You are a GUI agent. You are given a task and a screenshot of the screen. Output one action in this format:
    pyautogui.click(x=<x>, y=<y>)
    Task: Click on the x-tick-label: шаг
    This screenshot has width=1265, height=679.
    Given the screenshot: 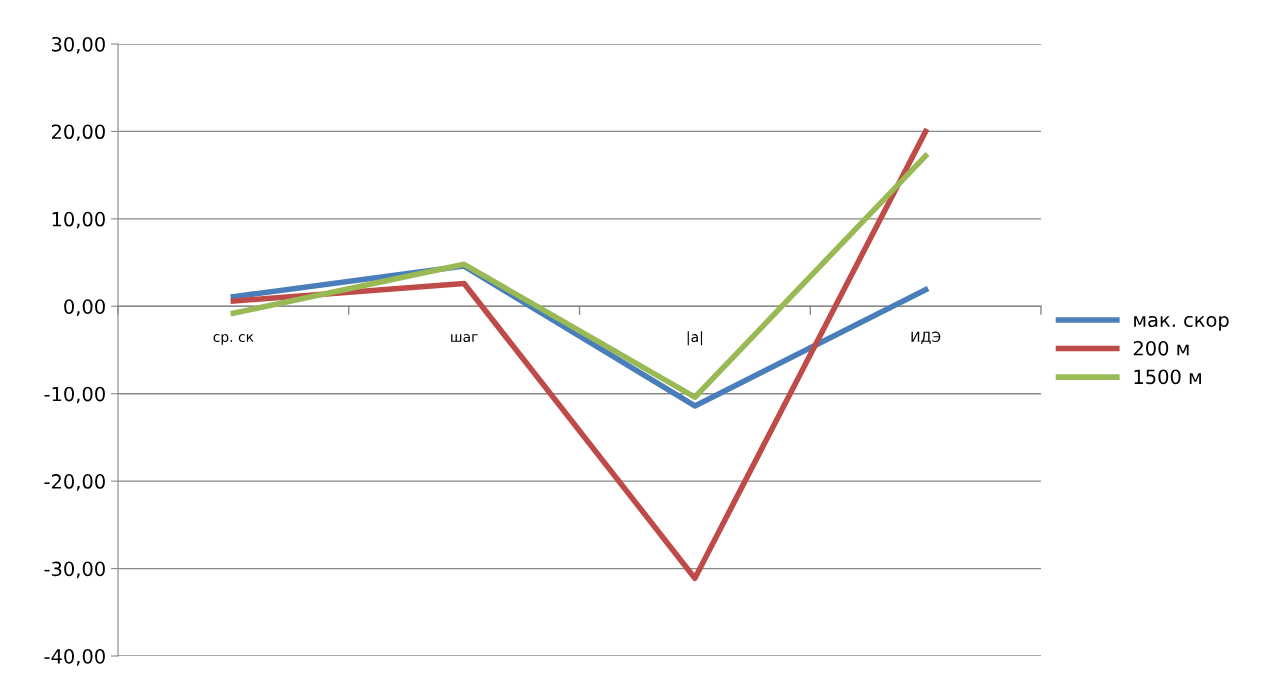 What is the action you would take?
    pyautogui.click(x=464, y=338)
    